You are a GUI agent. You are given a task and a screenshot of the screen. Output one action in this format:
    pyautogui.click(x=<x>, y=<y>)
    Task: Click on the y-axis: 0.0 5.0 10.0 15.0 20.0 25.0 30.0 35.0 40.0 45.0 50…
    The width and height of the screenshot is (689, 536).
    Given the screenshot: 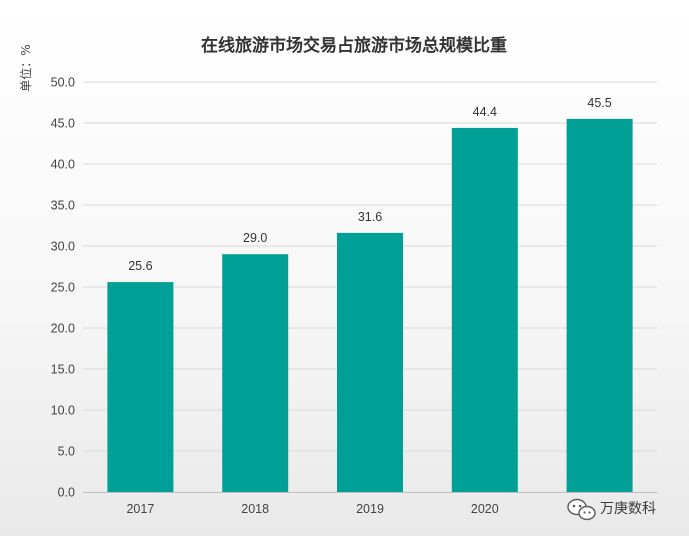 What is the action you would take?
    pyautogui.click(x=63, y=288)
    